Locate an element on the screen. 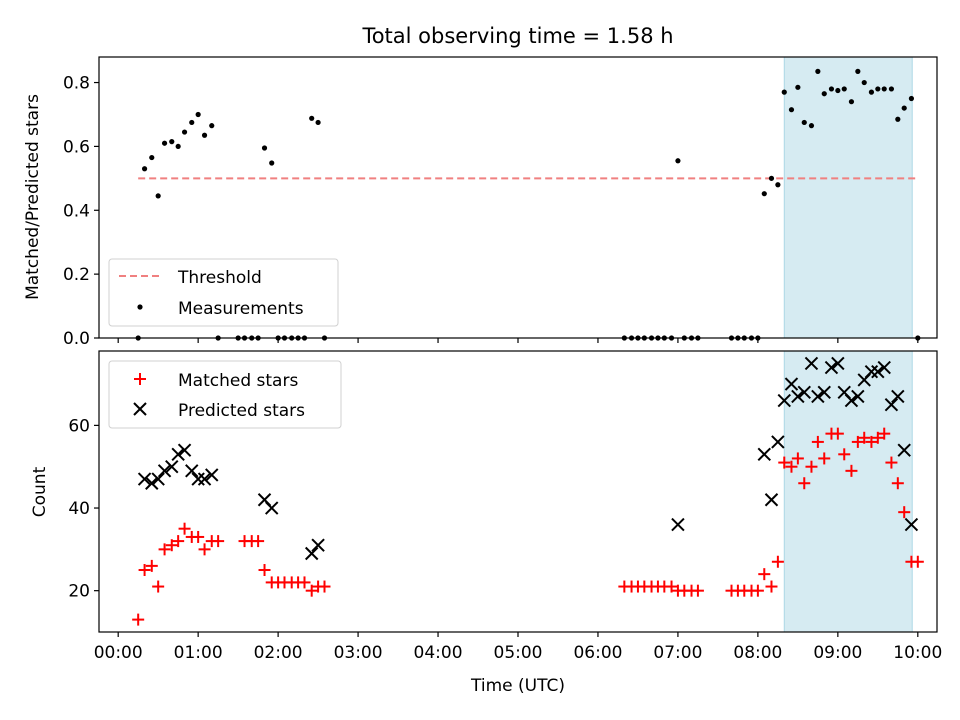 The image size is (960, 720). y-tick-label: 60 is located at coordinates (79, 426).